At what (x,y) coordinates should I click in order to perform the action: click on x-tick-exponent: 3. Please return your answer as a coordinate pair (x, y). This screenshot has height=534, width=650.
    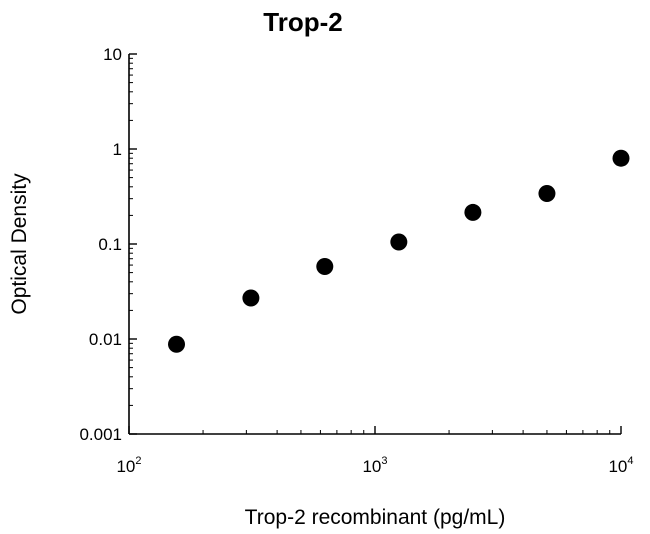
    Looking at the image, I should click on (384, 461).